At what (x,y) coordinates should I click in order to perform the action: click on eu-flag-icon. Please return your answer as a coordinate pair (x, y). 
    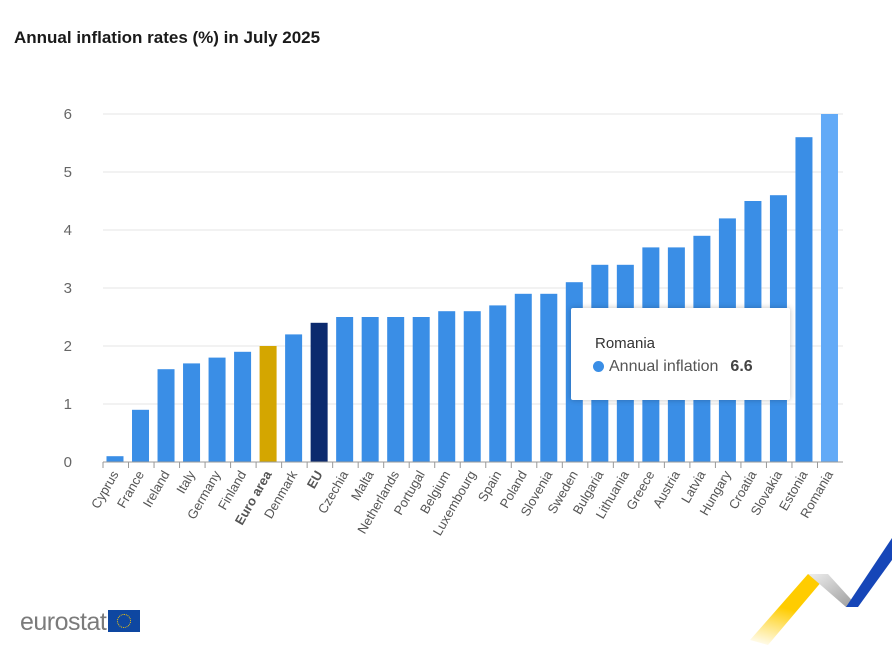
    Looking at the image, I should click on (124, 621).